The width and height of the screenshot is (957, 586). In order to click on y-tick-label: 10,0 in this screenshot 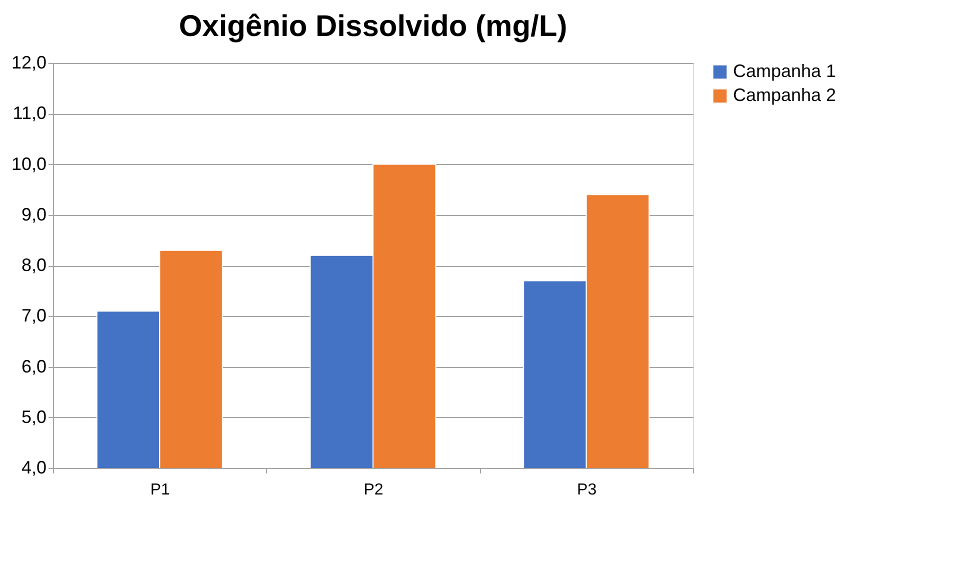, I will do `click(28, 164)`.